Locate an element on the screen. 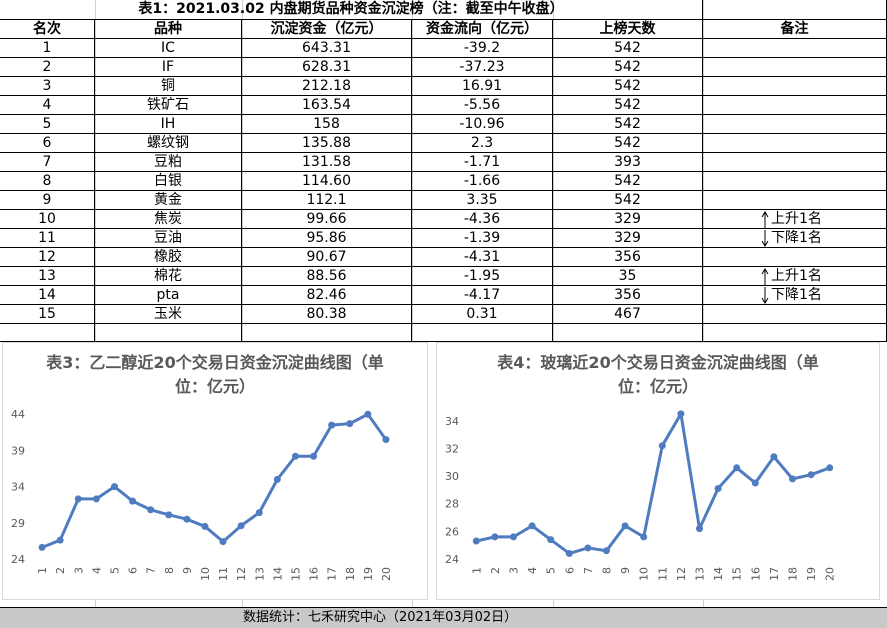 The width and height of the screenshot is (887, 628). table-cell: 88.56 is located at coordinates (327, 276).